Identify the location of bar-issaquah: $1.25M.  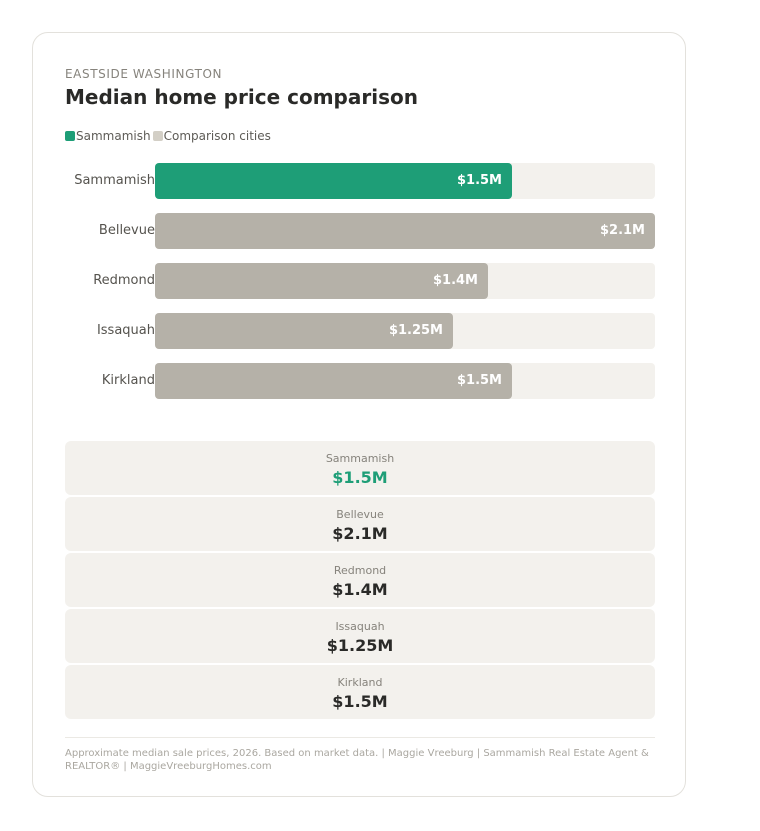
(304, 331).